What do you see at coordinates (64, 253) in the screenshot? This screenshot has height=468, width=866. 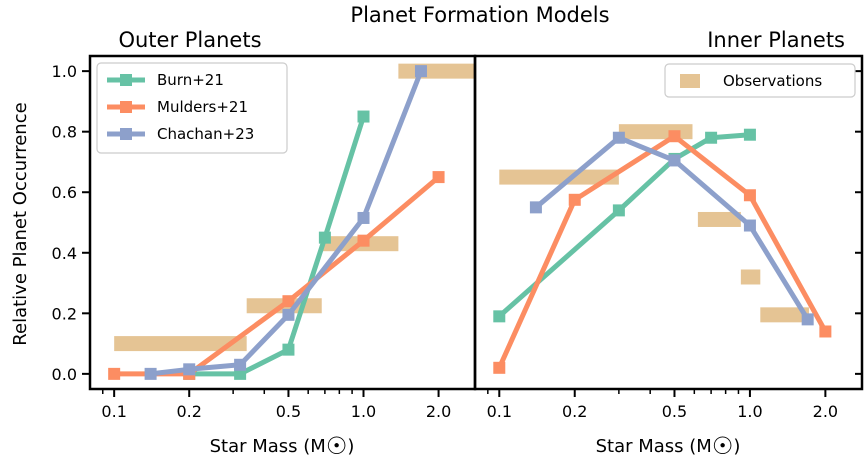 I see `y-tick-label: 0.4` at bounding box center [64, 253].